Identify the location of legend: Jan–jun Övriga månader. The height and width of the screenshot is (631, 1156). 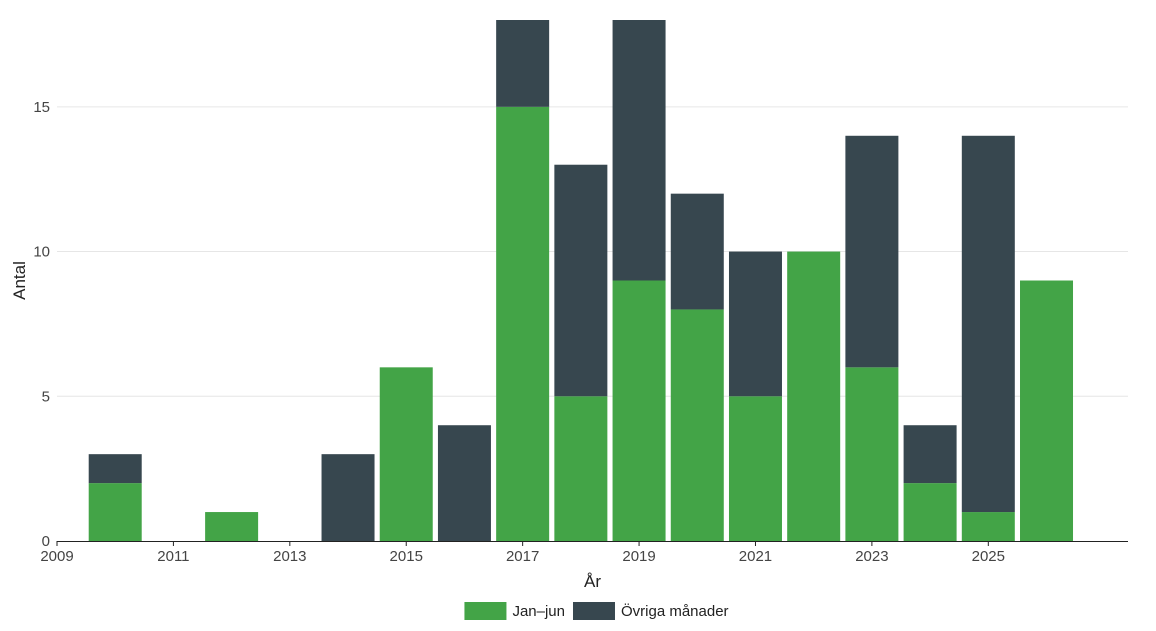
(596, 611).